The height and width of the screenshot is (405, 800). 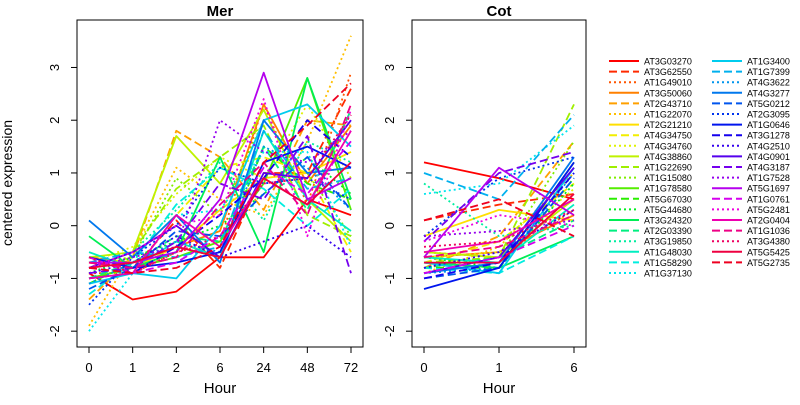 What do you see at coordinates (668, 146) in the screenshot?
I see `legend-label: AT4G34760` at bounding box center [668, 146].